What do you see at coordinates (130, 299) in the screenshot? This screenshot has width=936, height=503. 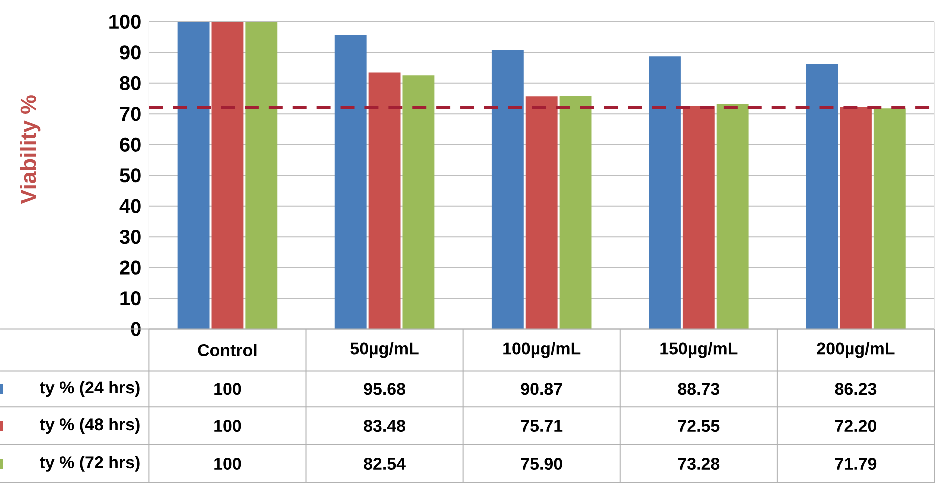 I see `y-tick-label: 10` at bounding box center [130, 299].